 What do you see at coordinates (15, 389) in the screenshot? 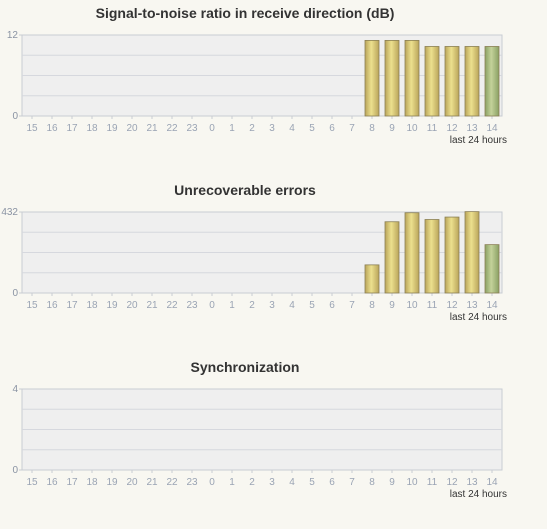
I see `y-tick-label: 4` at bounding box center [15, 389].